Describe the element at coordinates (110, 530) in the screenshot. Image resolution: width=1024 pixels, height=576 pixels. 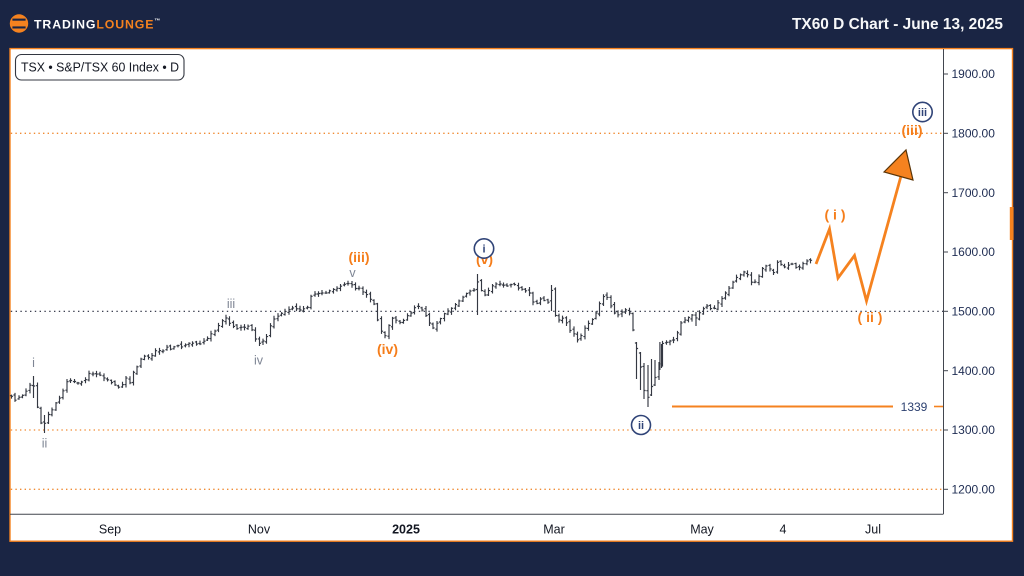
I see `svg-text: Sep` at that location.